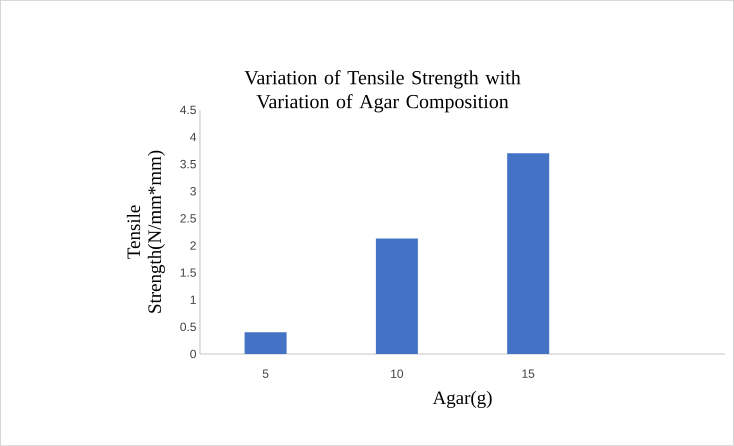 The height and width of the screenshot is (446, 734). I want to click on y-tick-label: 1.5, so click(188, 272).